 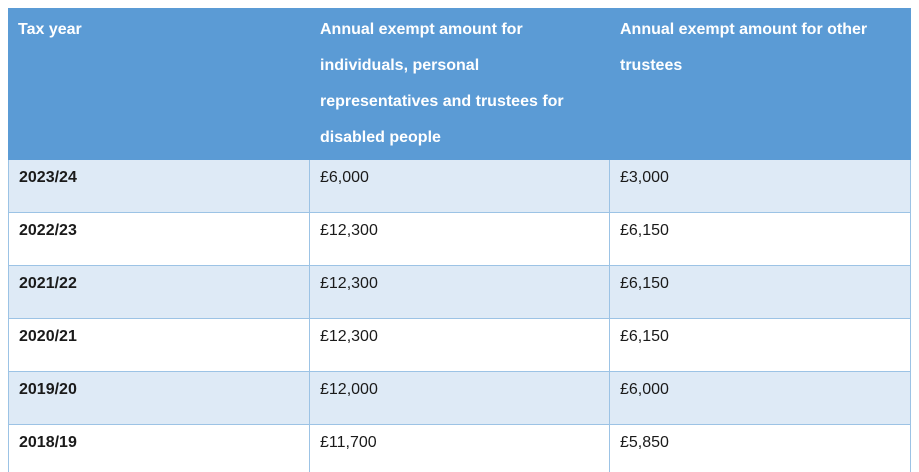 What do you see at coordinates (159, 84) in the screenshot?
I see `header-tax-year: Tax year` at bounding box center [159, 84].